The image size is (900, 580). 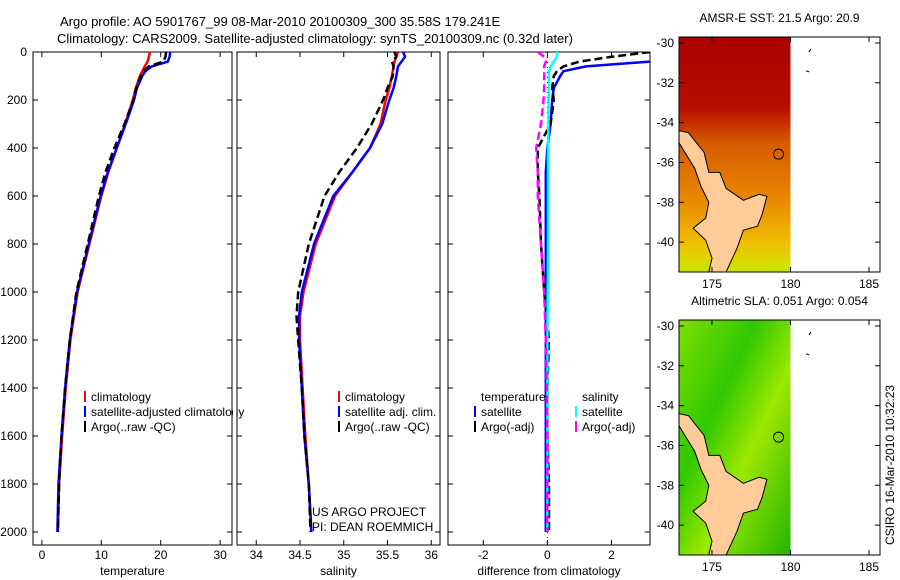 What do you see at coordinates (17, 244) in the screenshot?
I see `y-tick-label: 800` at bounding box center [17, 244].